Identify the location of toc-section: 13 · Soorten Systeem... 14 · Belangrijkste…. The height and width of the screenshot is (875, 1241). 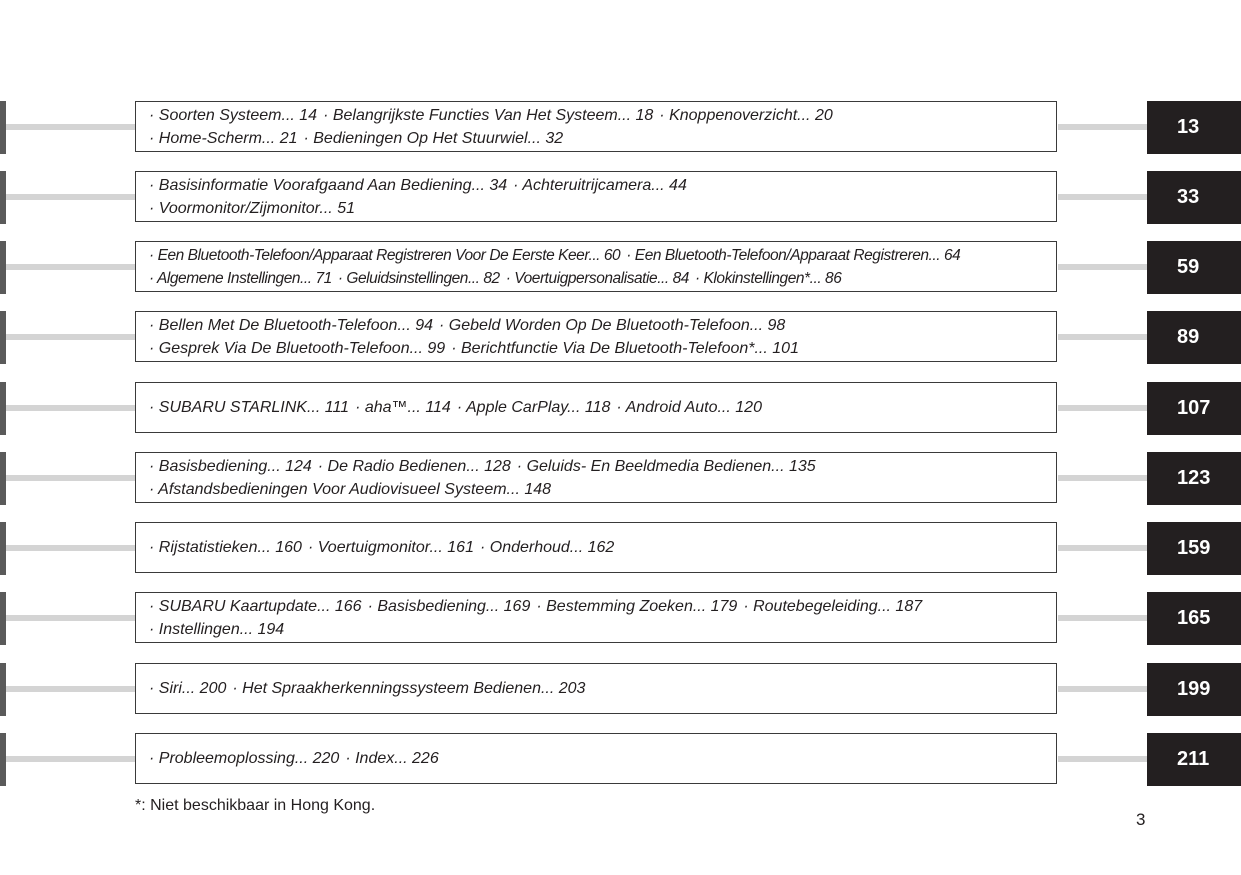
(620, 127).